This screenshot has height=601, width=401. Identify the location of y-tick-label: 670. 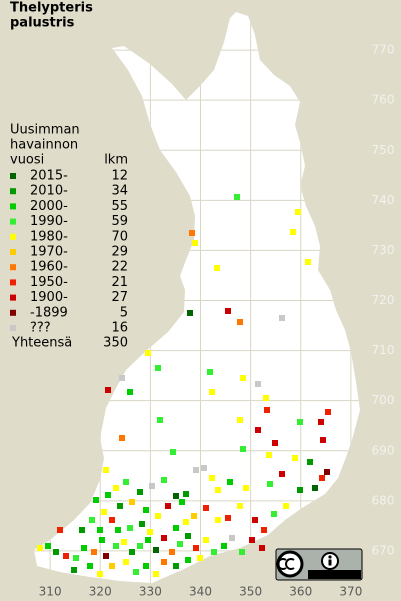
(383, 550).